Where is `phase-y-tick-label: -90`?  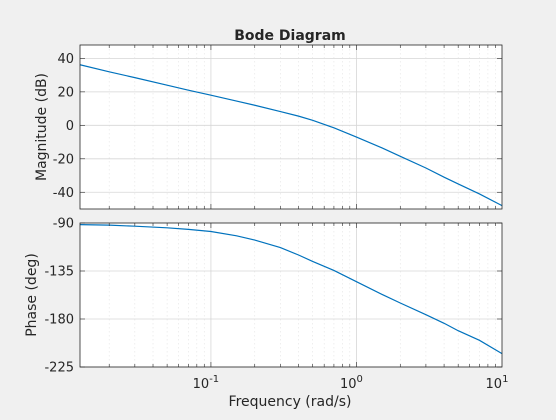 phase-y-tick-label: -90 is located at coordinates (63, 224).